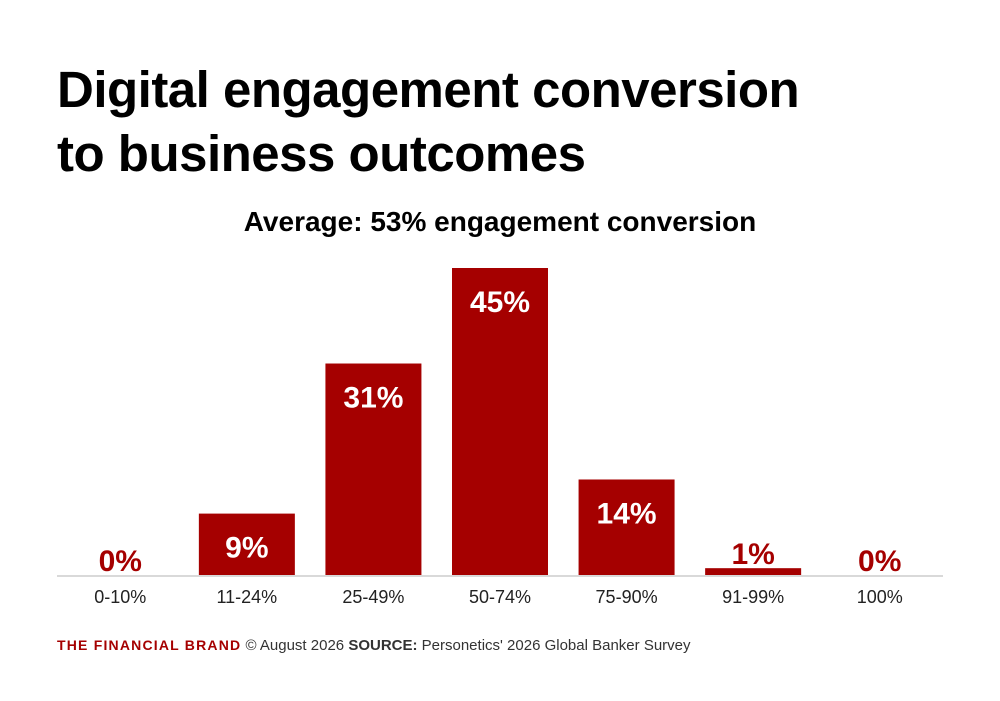 This screenshot has width=1000, height=701. I want to click on x-tick-label-6: 100%, so click(880, 597).